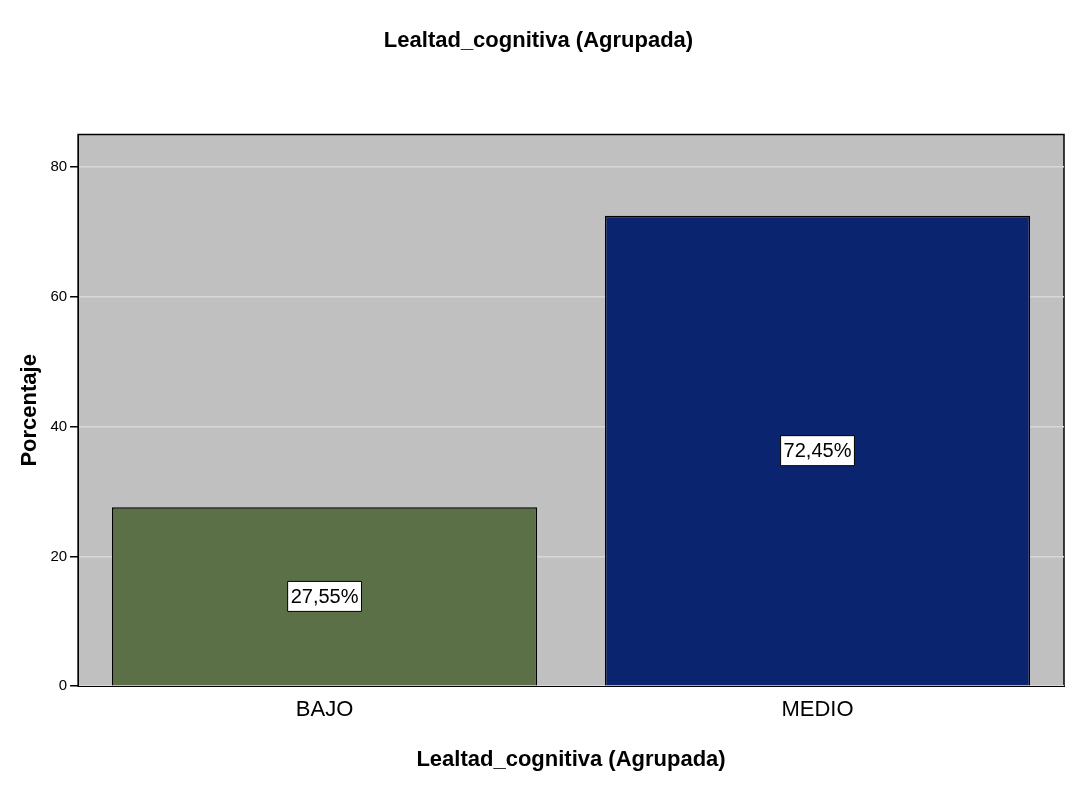 This screenshot has width=1092, height=790. I want to click on y-tick-label: 20, so click(59, 555).